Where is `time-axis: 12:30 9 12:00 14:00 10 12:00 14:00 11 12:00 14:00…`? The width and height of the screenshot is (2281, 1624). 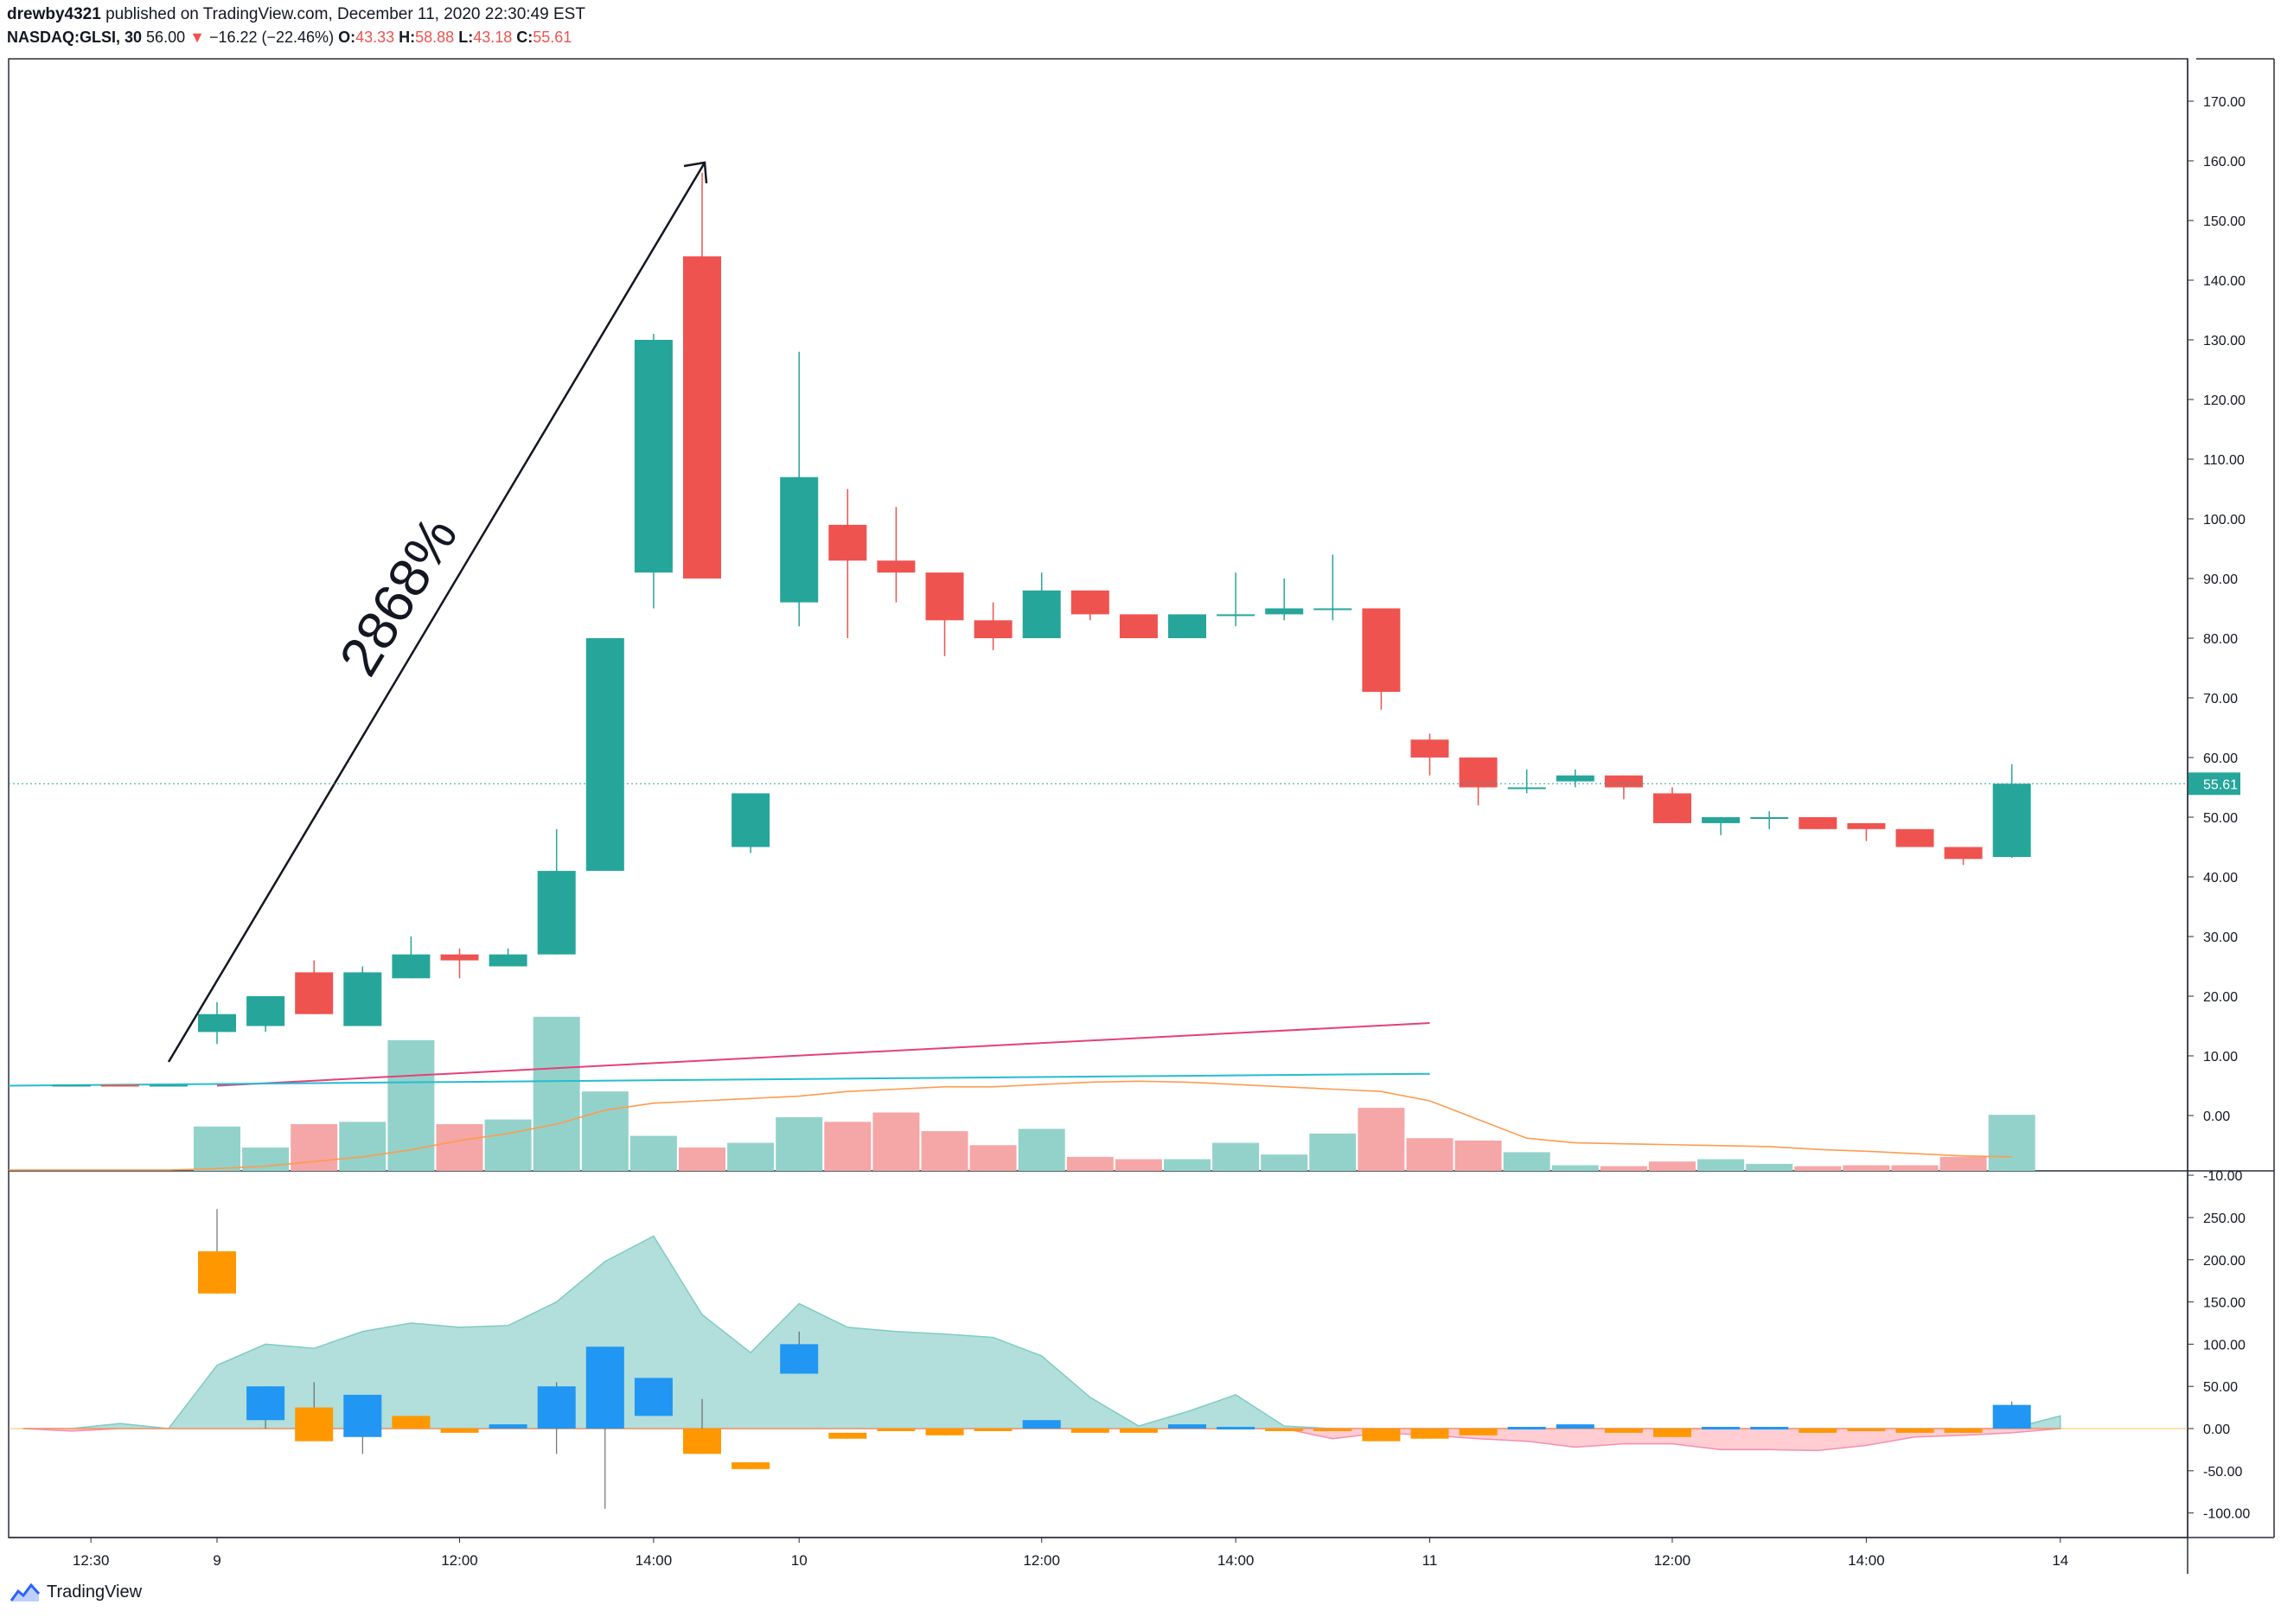
time-axis: 12:30 9 12:00 14:00 10 12:00 14:00 11 12:00 14:00… is located at coordinates (1070, 1553).